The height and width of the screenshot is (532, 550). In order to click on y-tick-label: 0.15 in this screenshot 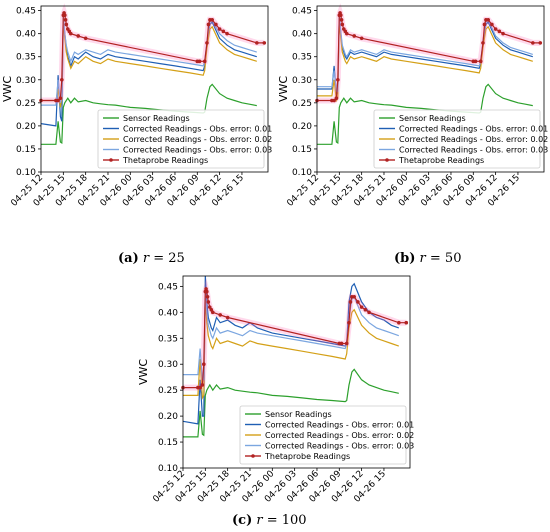, I will do `click(168, 443)`.